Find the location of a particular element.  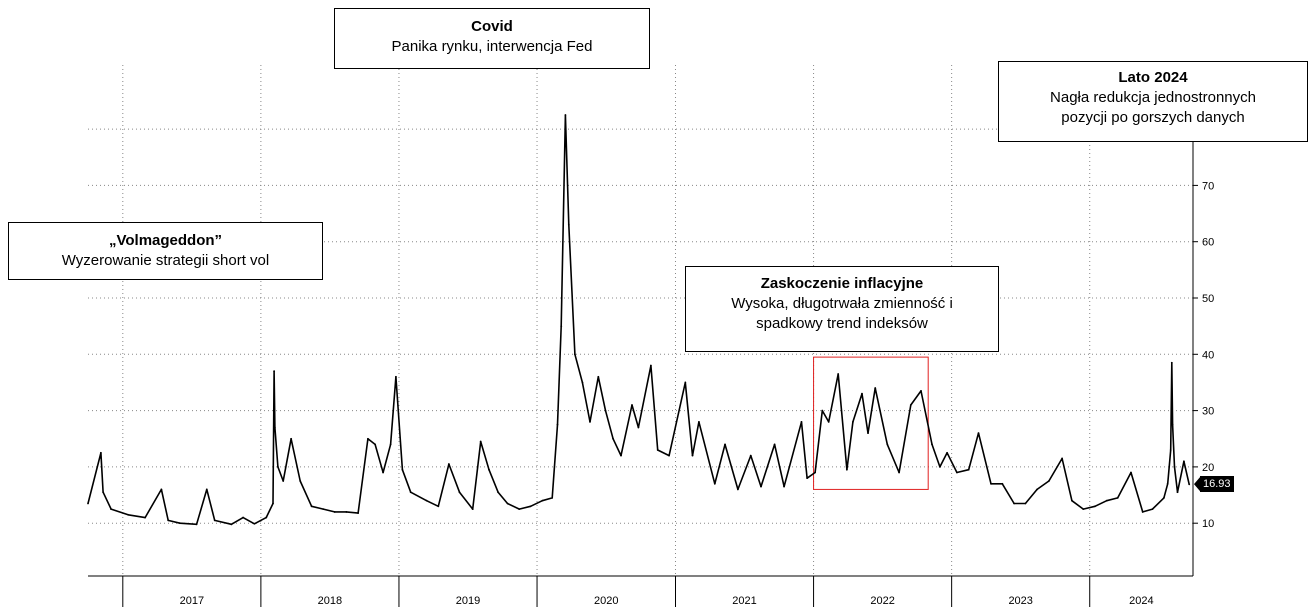

x-tick-label: 2017 is located at coordinates (192, 601).